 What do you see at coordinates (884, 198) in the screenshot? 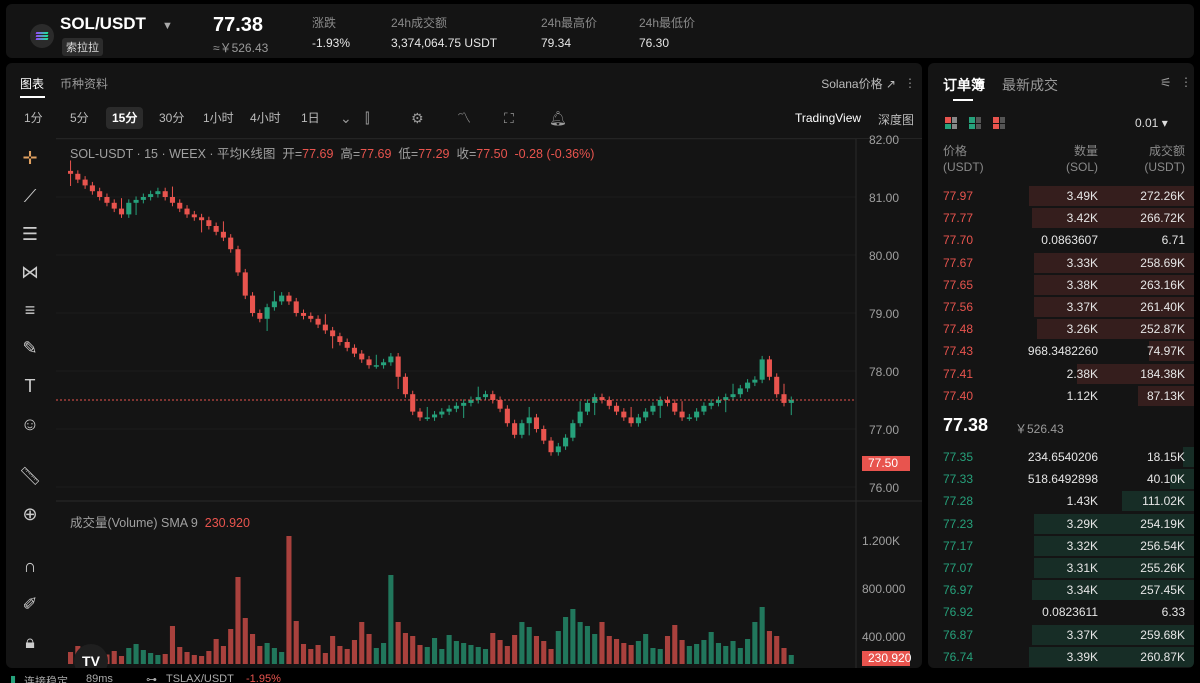
I see `price-tick: 81.00` at bounding box center [884, 198].